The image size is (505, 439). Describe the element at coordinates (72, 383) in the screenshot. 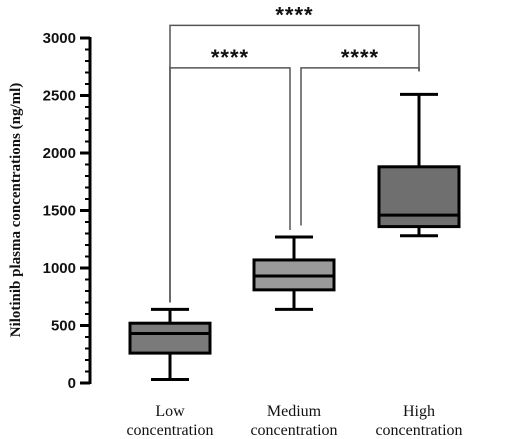

I see `y-tick-label: 0` at that location.